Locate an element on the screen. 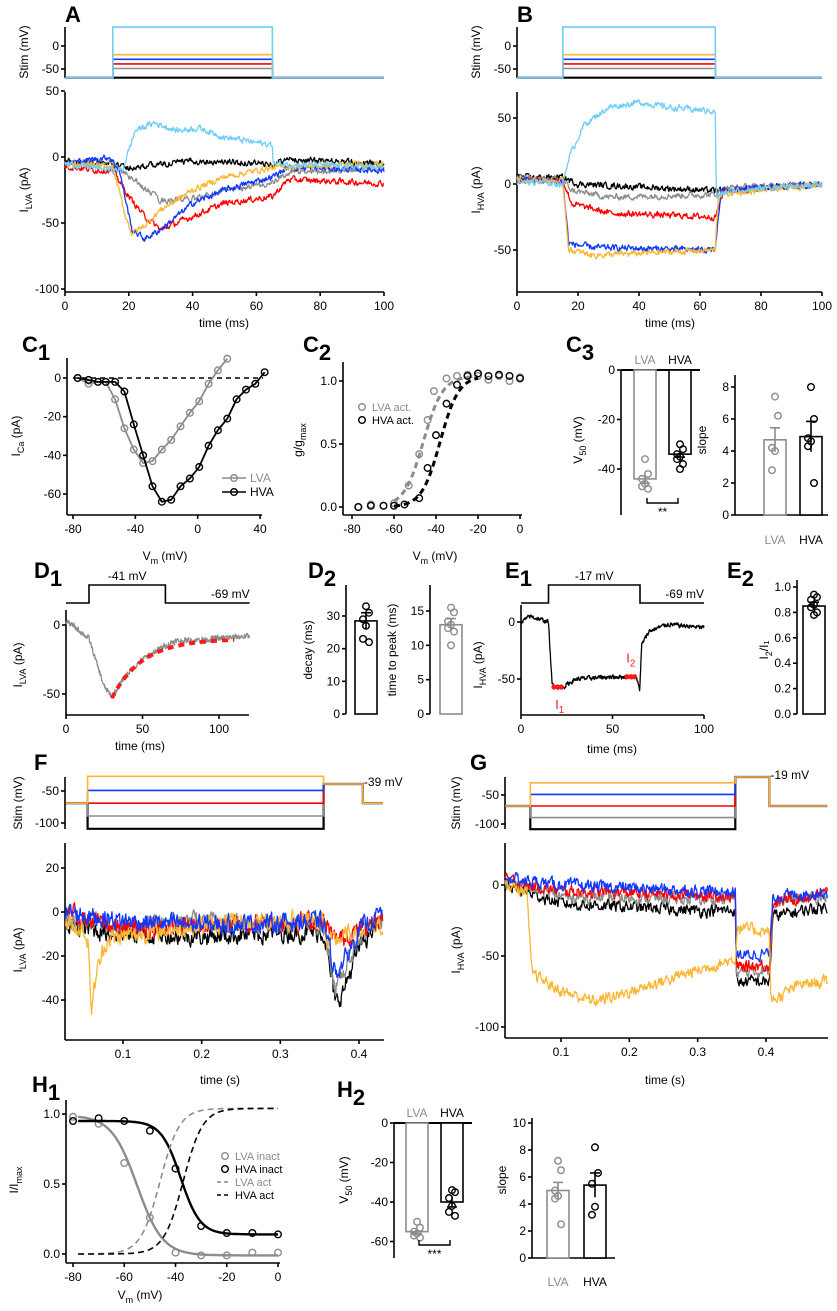 This screenshot has width=837, height=1311. trace-red is located at coordinates (224, 197).